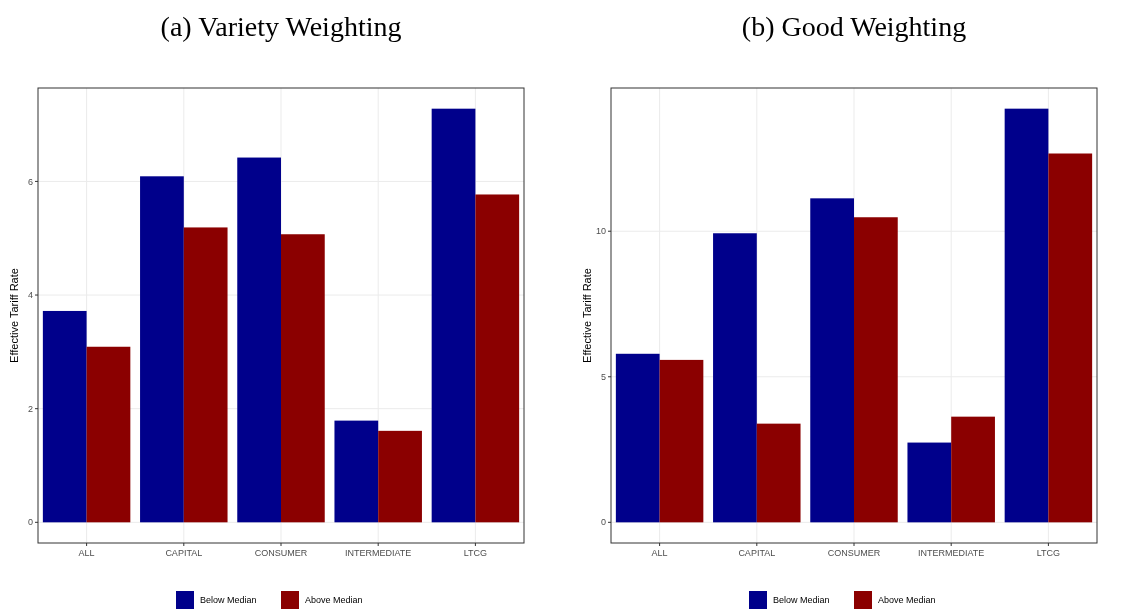 This screenshot has width=1124, height=609. Describe the element at coordinates (281, 26) in the screenshot. I see `chart-title: (a) Variety Weighting` at that location.